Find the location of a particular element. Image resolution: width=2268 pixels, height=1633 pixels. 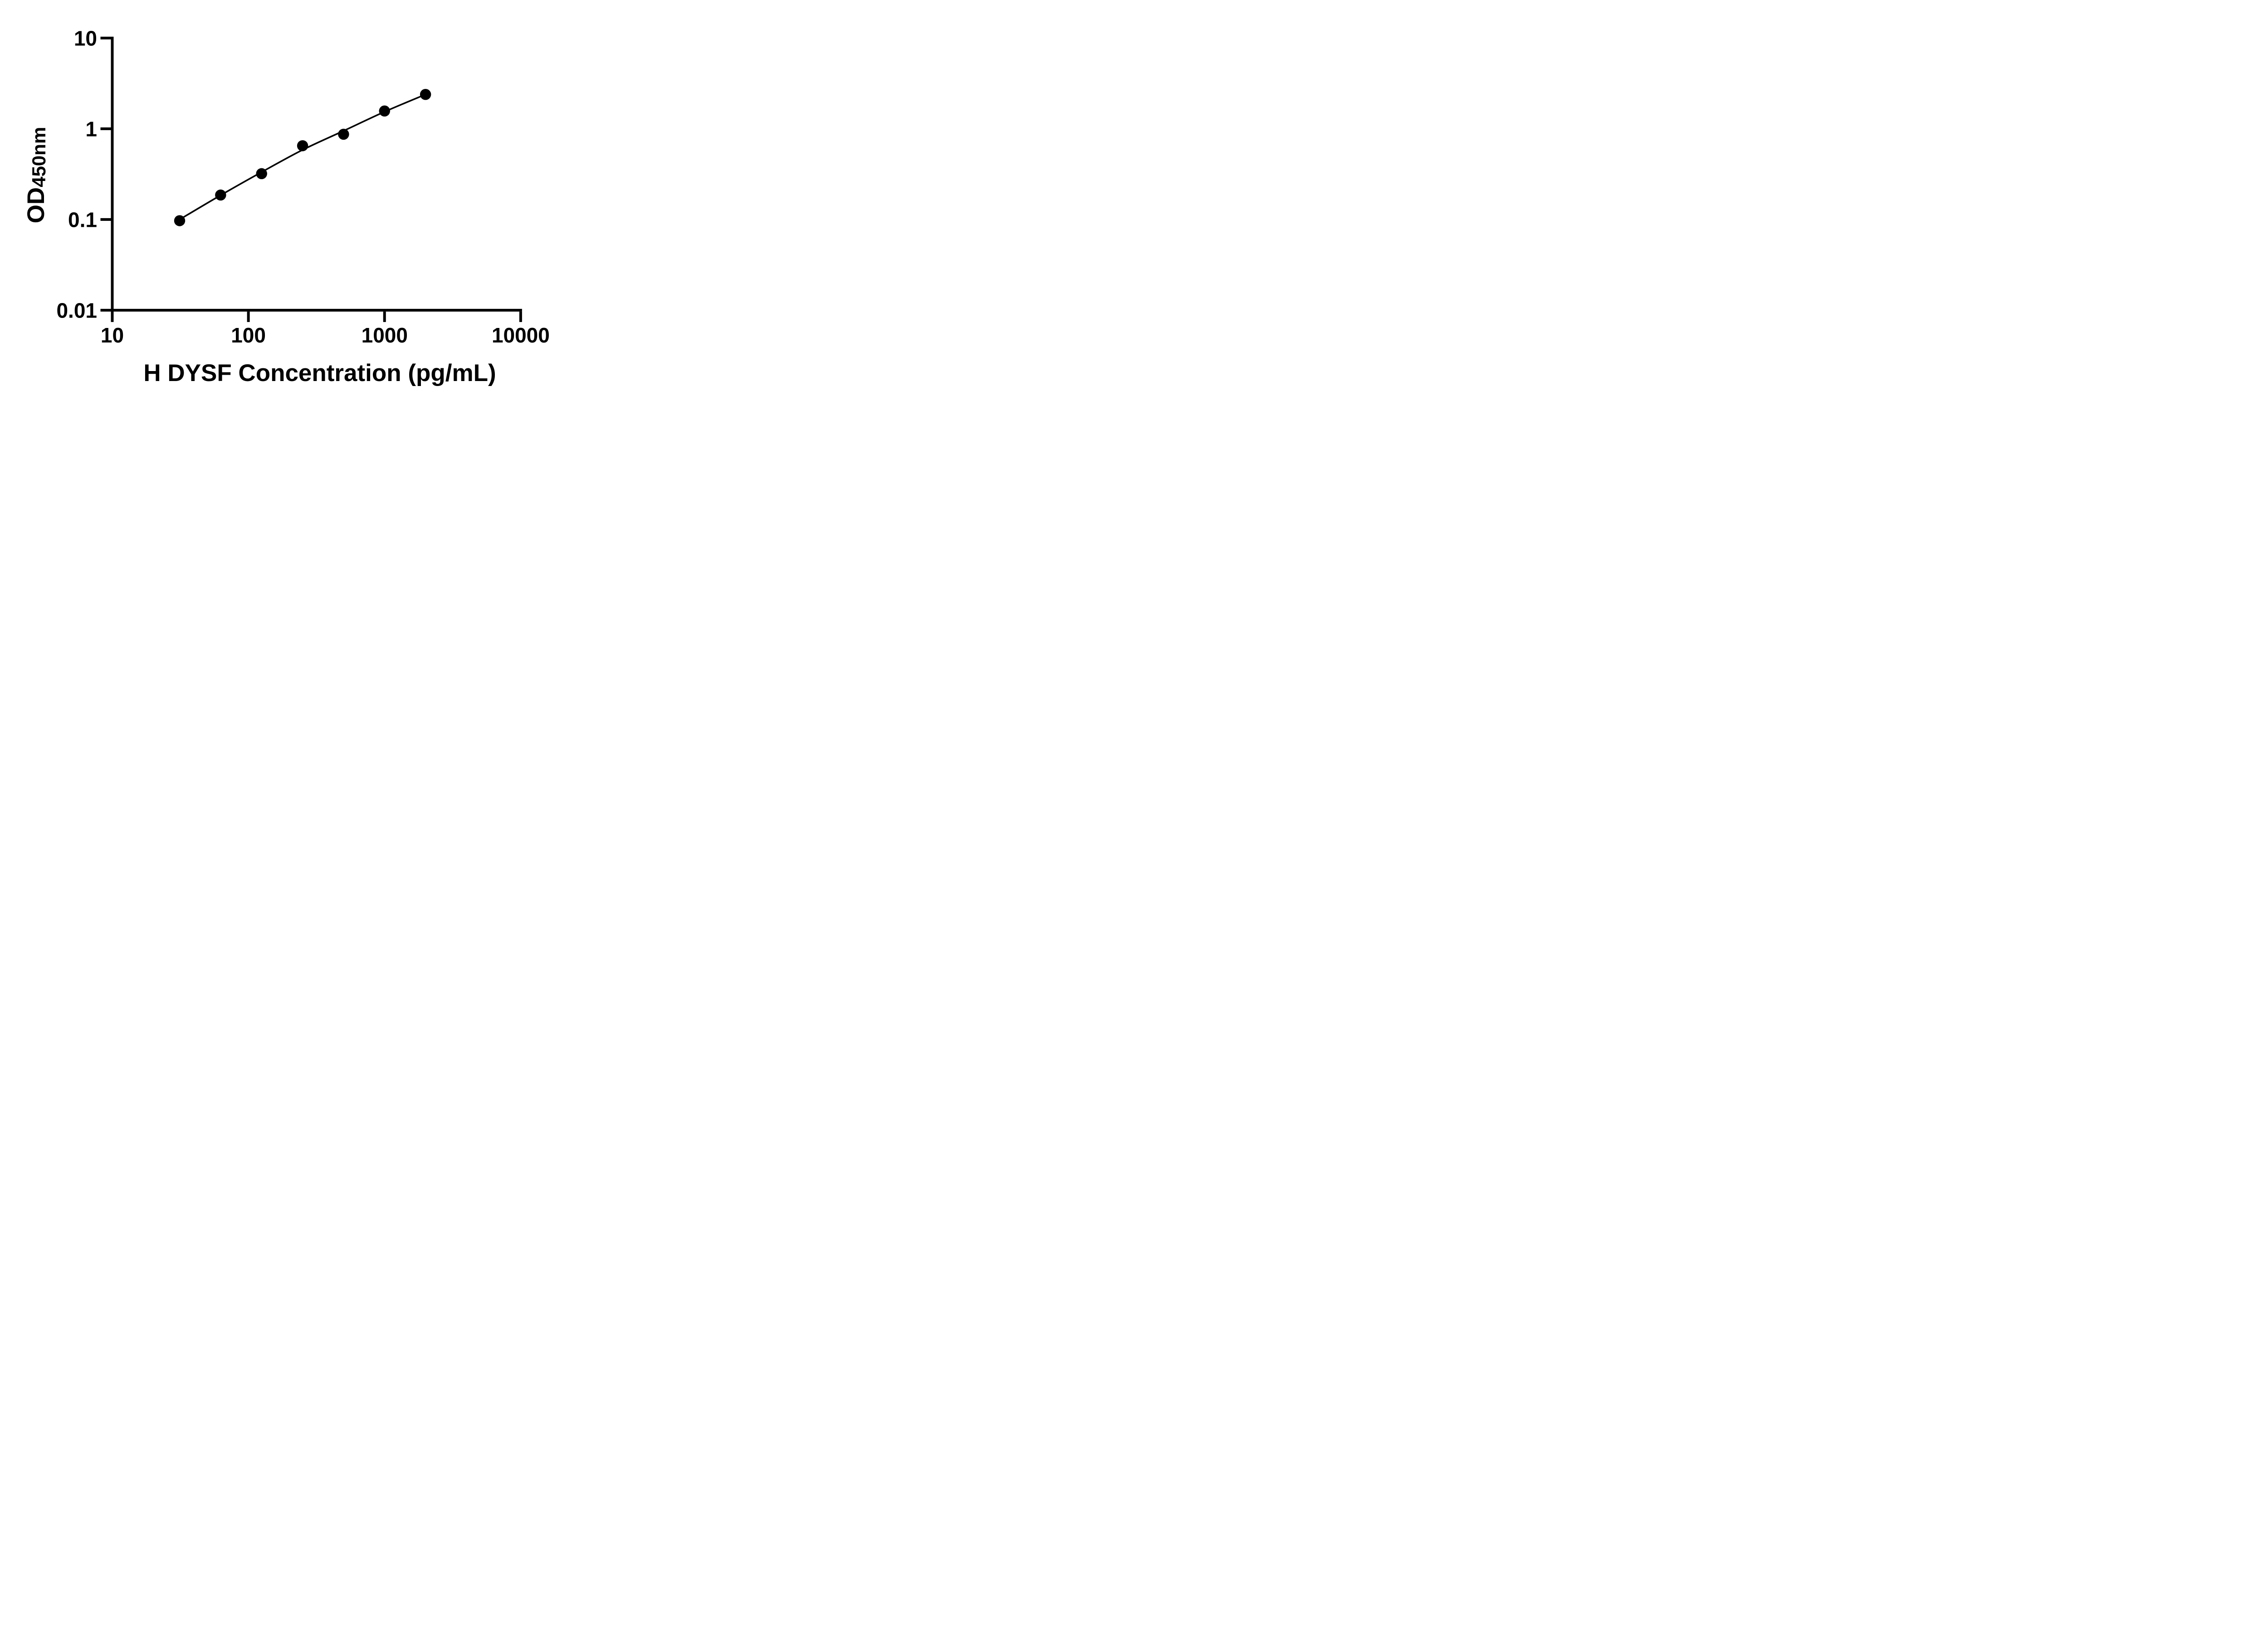

y-axis-title-subscript: 450nm is located at coordinates (38, 157).